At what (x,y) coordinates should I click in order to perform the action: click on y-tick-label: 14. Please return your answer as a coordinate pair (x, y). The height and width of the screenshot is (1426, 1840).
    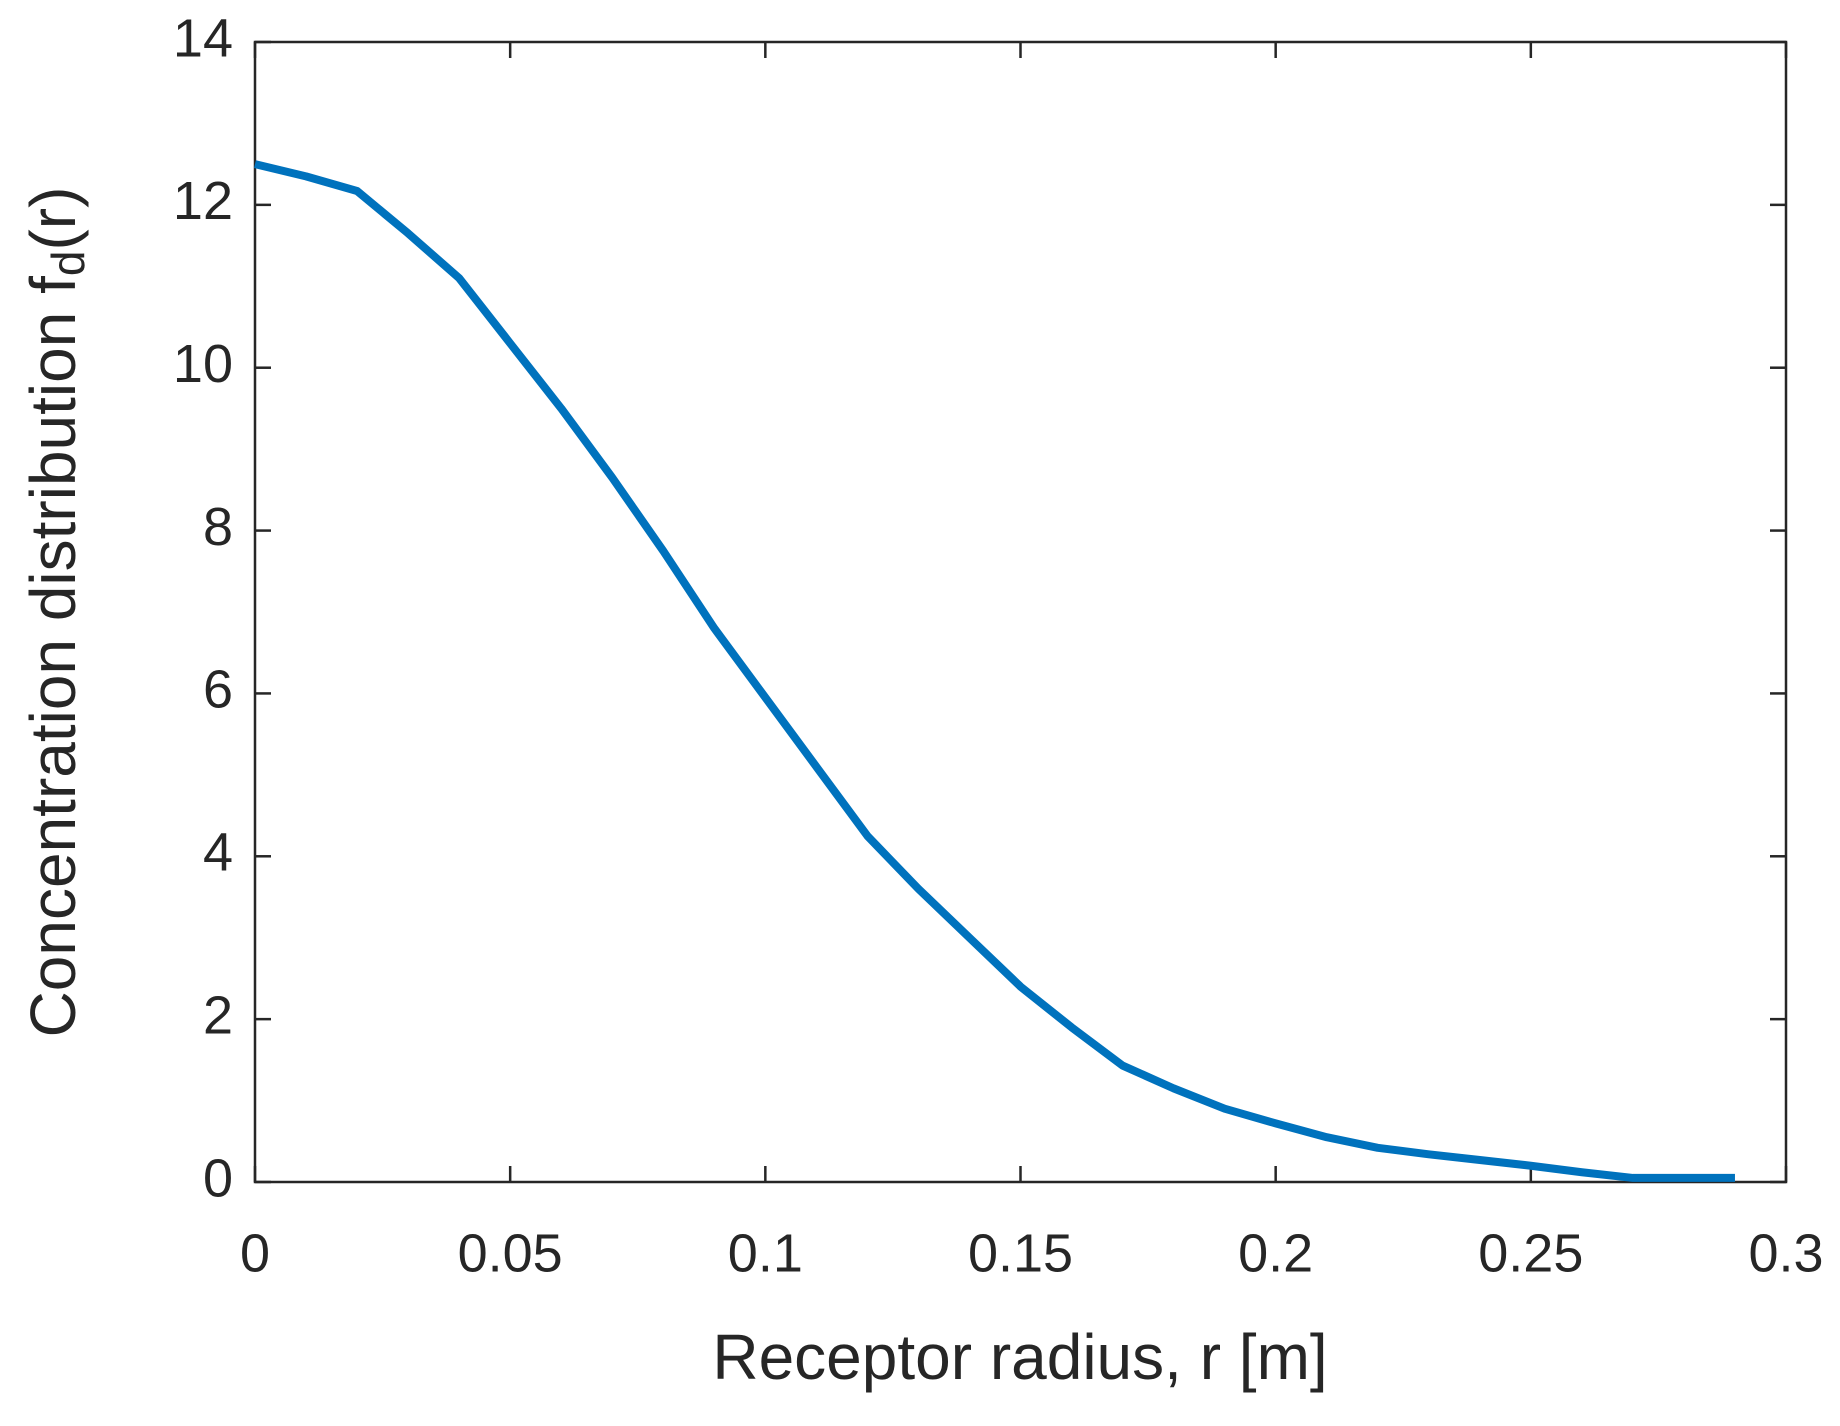
    Looking at the image, I should click on (203, 38).